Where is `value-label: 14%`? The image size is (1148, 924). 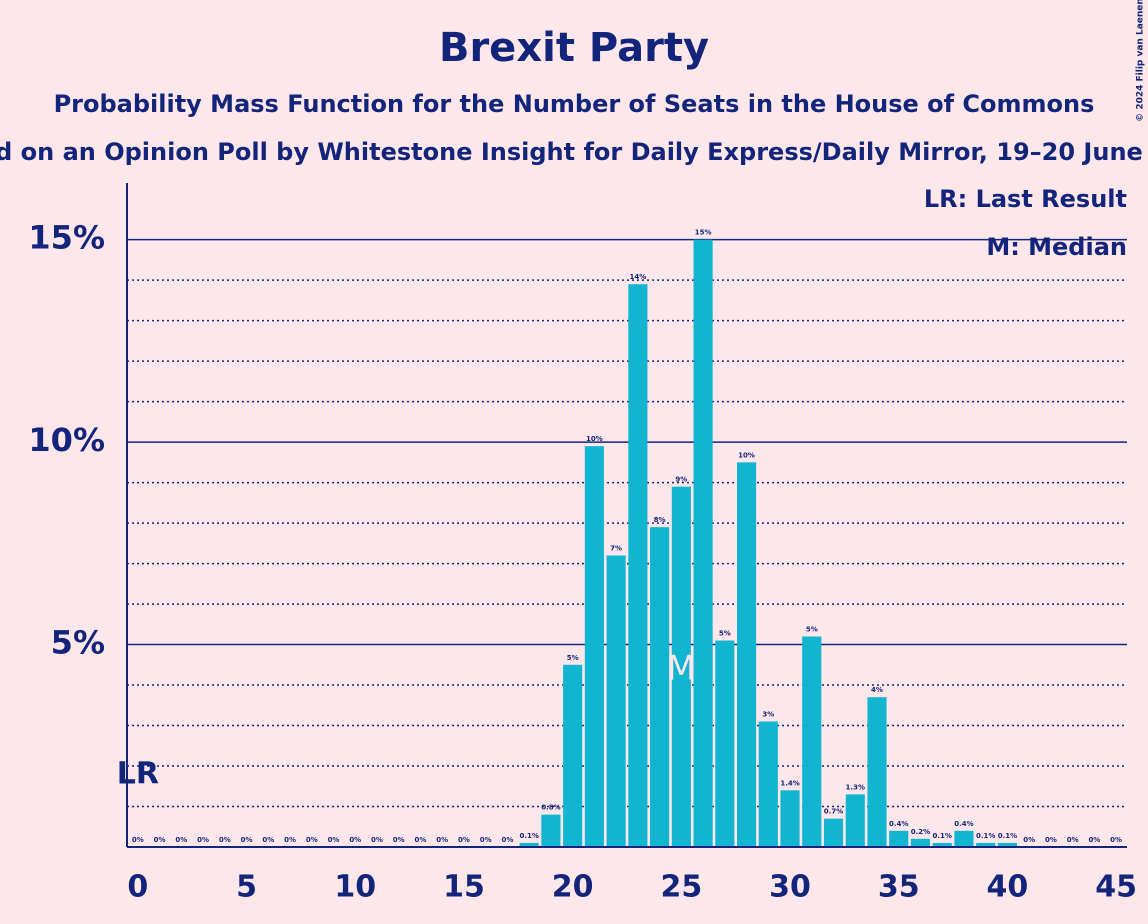 value-label: 14% is located at coordinates (637, 277).